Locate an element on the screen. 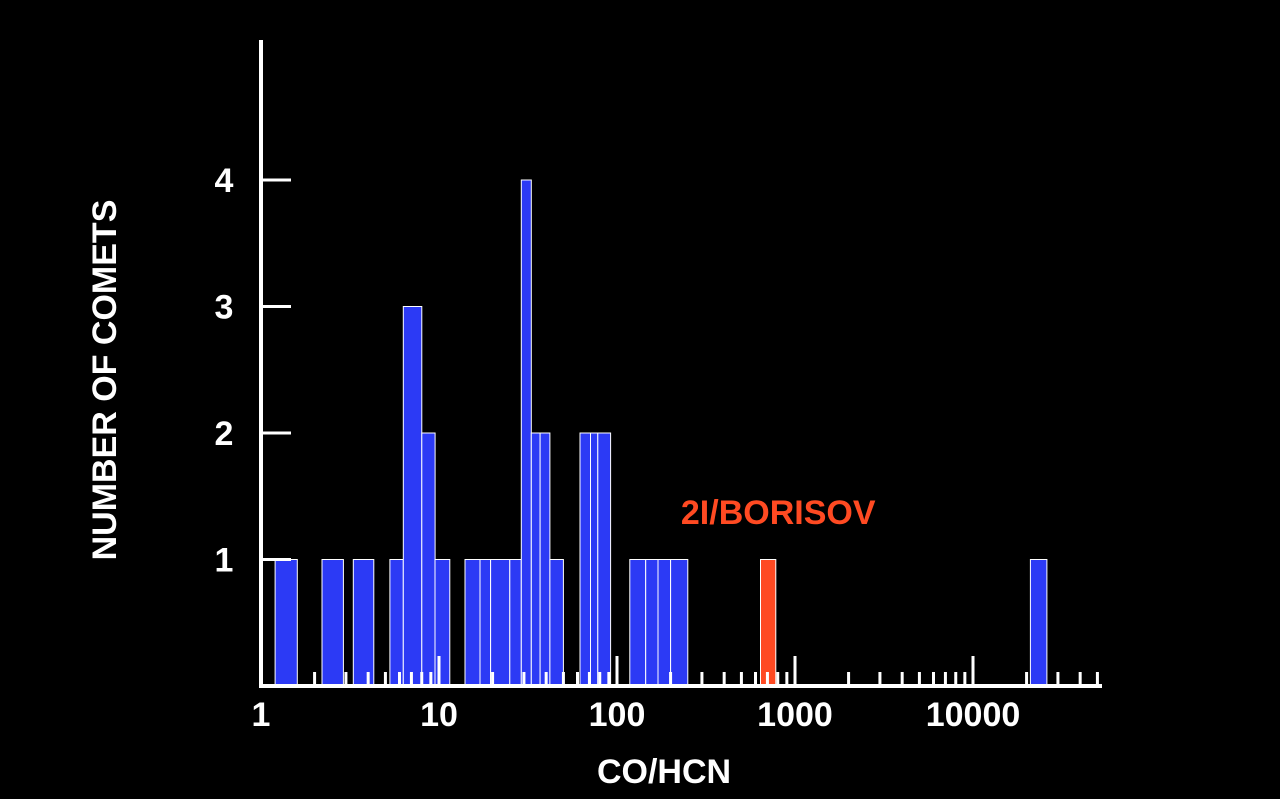 Image resolution: width=1280 pixels, height=799 pixels. y-tick-label-1: 1 is located at coordinates (224, 561).